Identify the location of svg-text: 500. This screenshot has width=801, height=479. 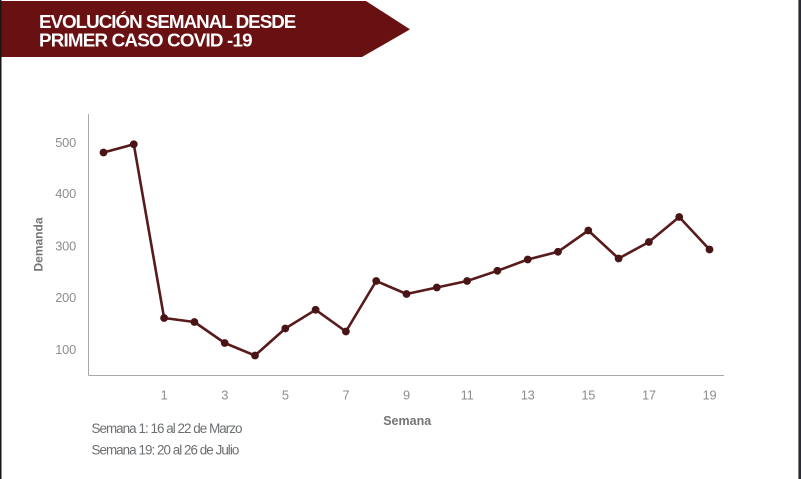
(65, 142).